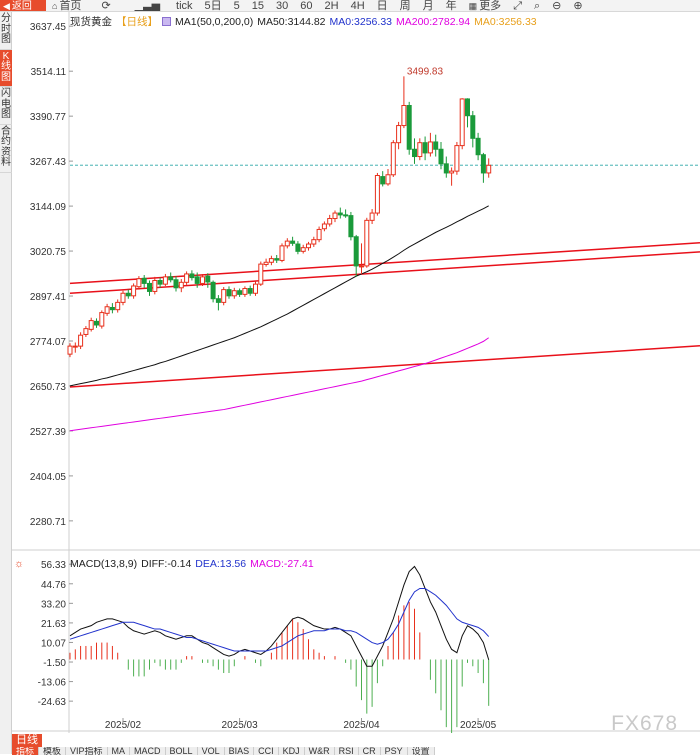 Image resolution: width=700 pixels, height=755 pixels. I want to click on cci-tab: CCI, so click(266, 751).